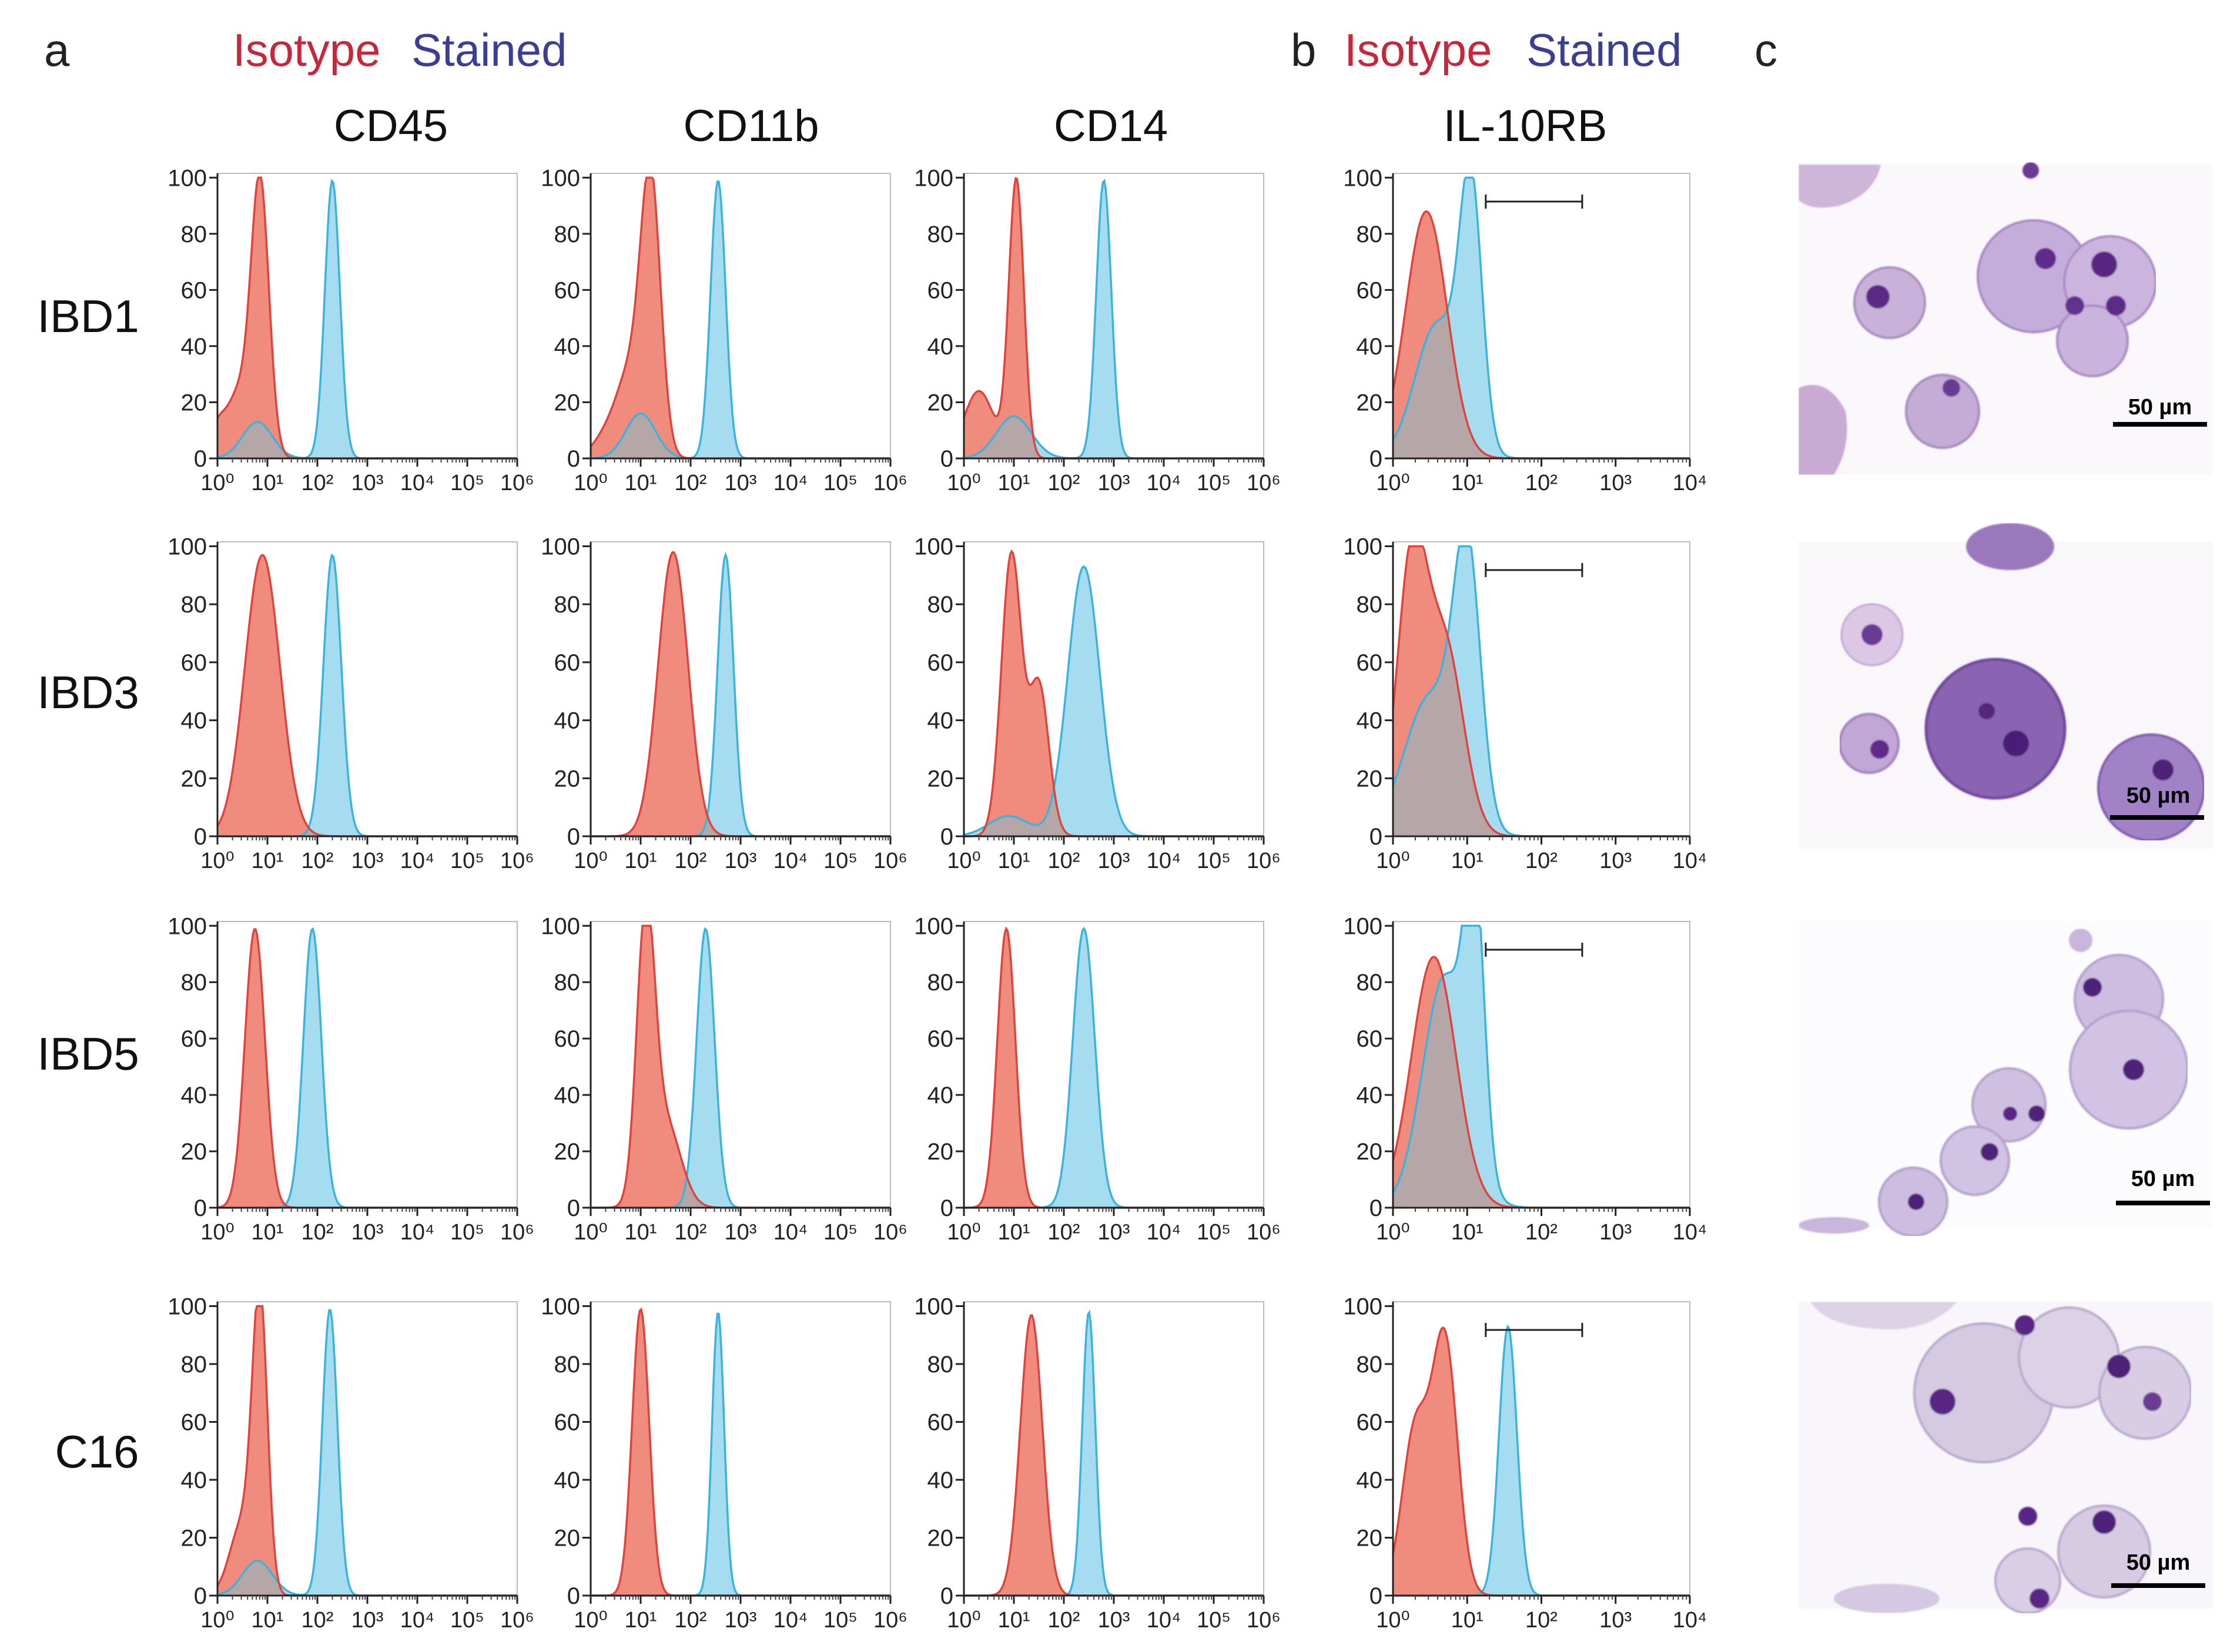 The width and height of the screenshot is (2237, 1652). Describe the element at coordinates (1541, 318) in the screenshot. I see `stained-area` at that location.